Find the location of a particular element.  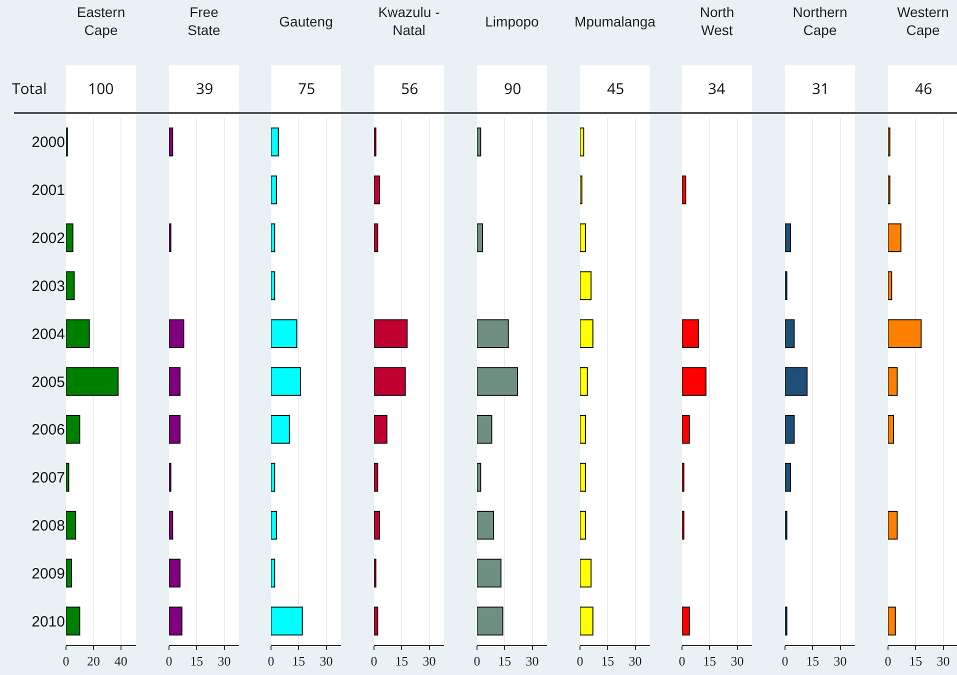

text: Total is located at coordinates (29, 89).